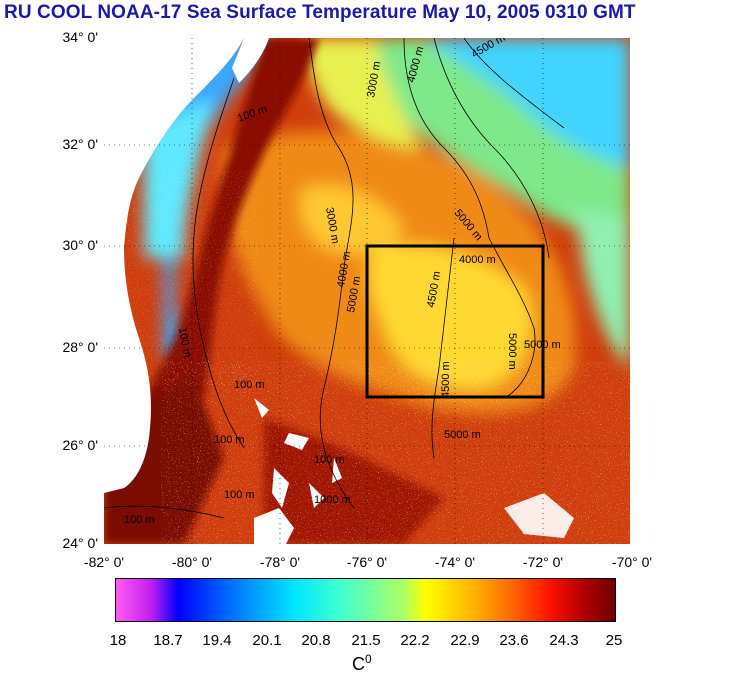  What do you see at coordinates (280, 562) in the screenshot?
I see `lon-label: -78° 0'` at bounding box center [280, 562].